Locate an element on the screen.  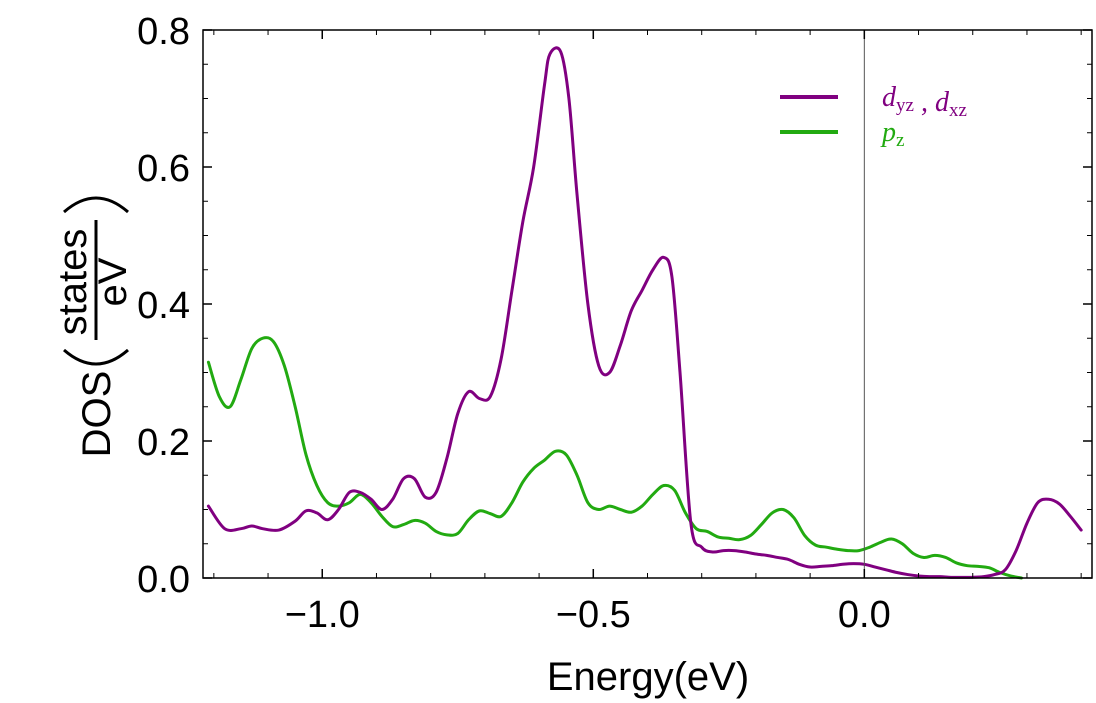
x-tick-label: −0.5 is located at coordinates (593, 615).